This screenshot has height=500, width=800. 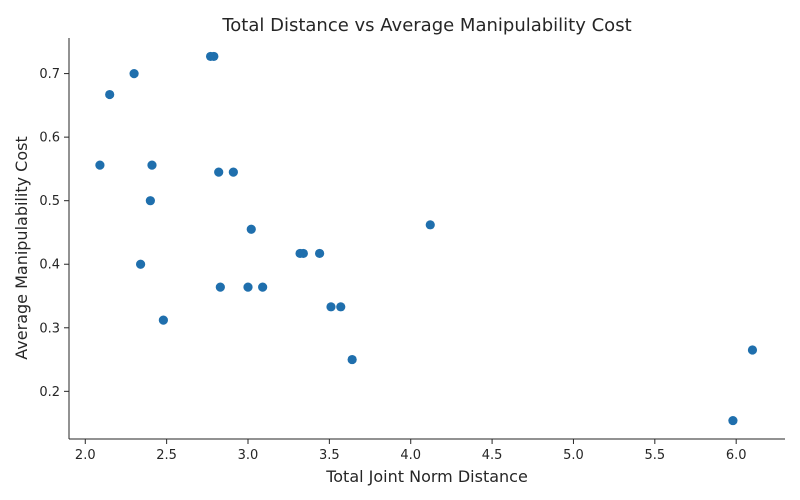 I want to click on y-tick-label: 0.5, so click(x=49, y=201).